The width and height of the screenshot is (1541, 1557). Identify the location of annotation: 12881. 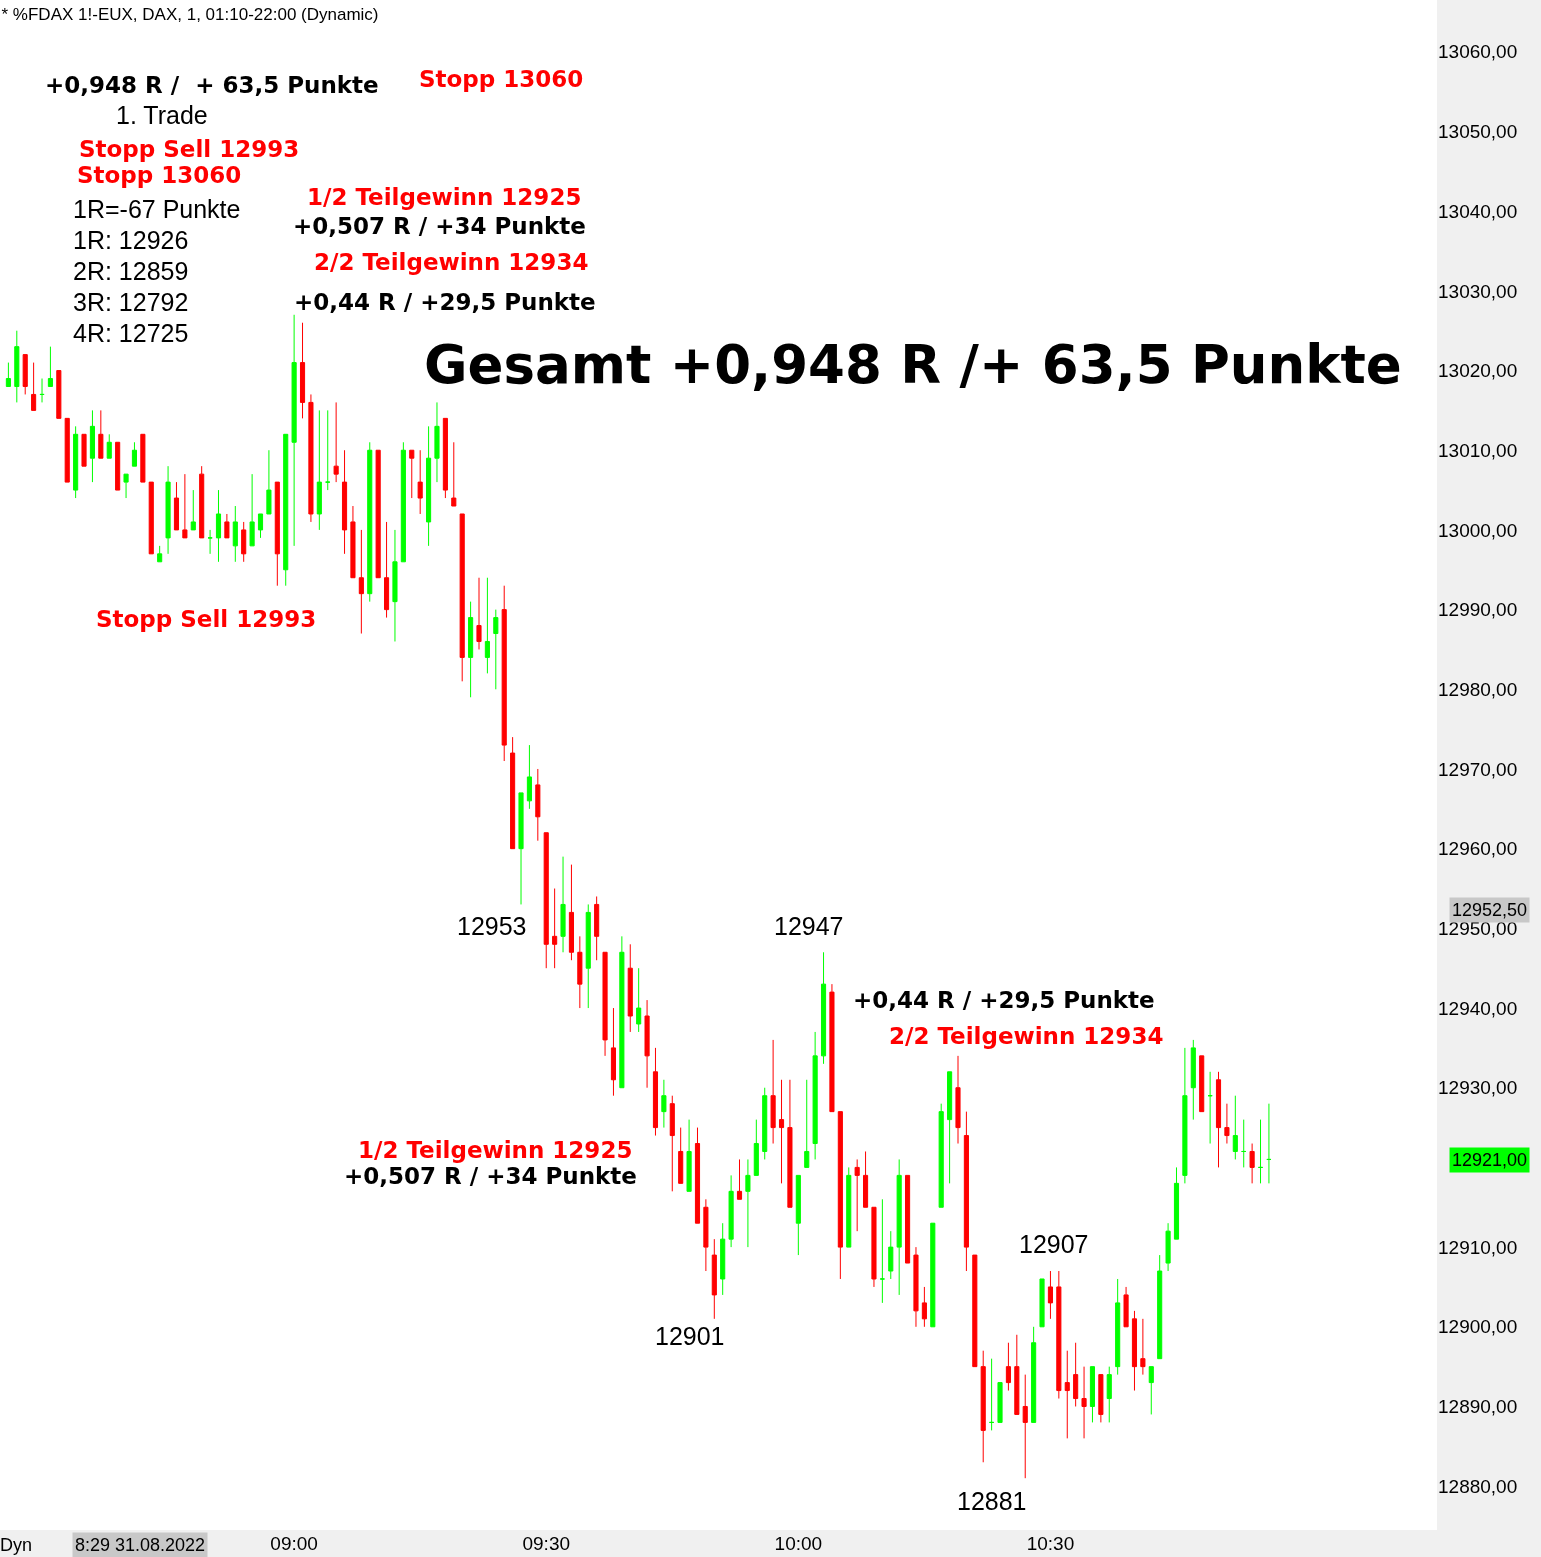
(992, 1501).